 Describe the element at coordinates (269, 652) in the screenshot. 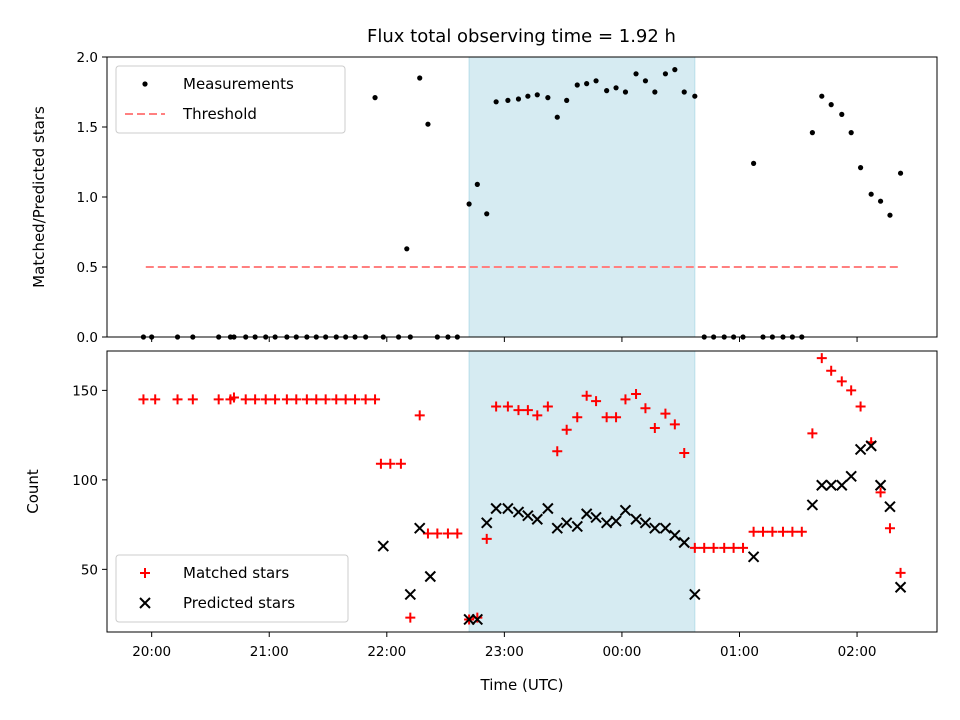

I see `x-tick-label: 21:00` at that location.